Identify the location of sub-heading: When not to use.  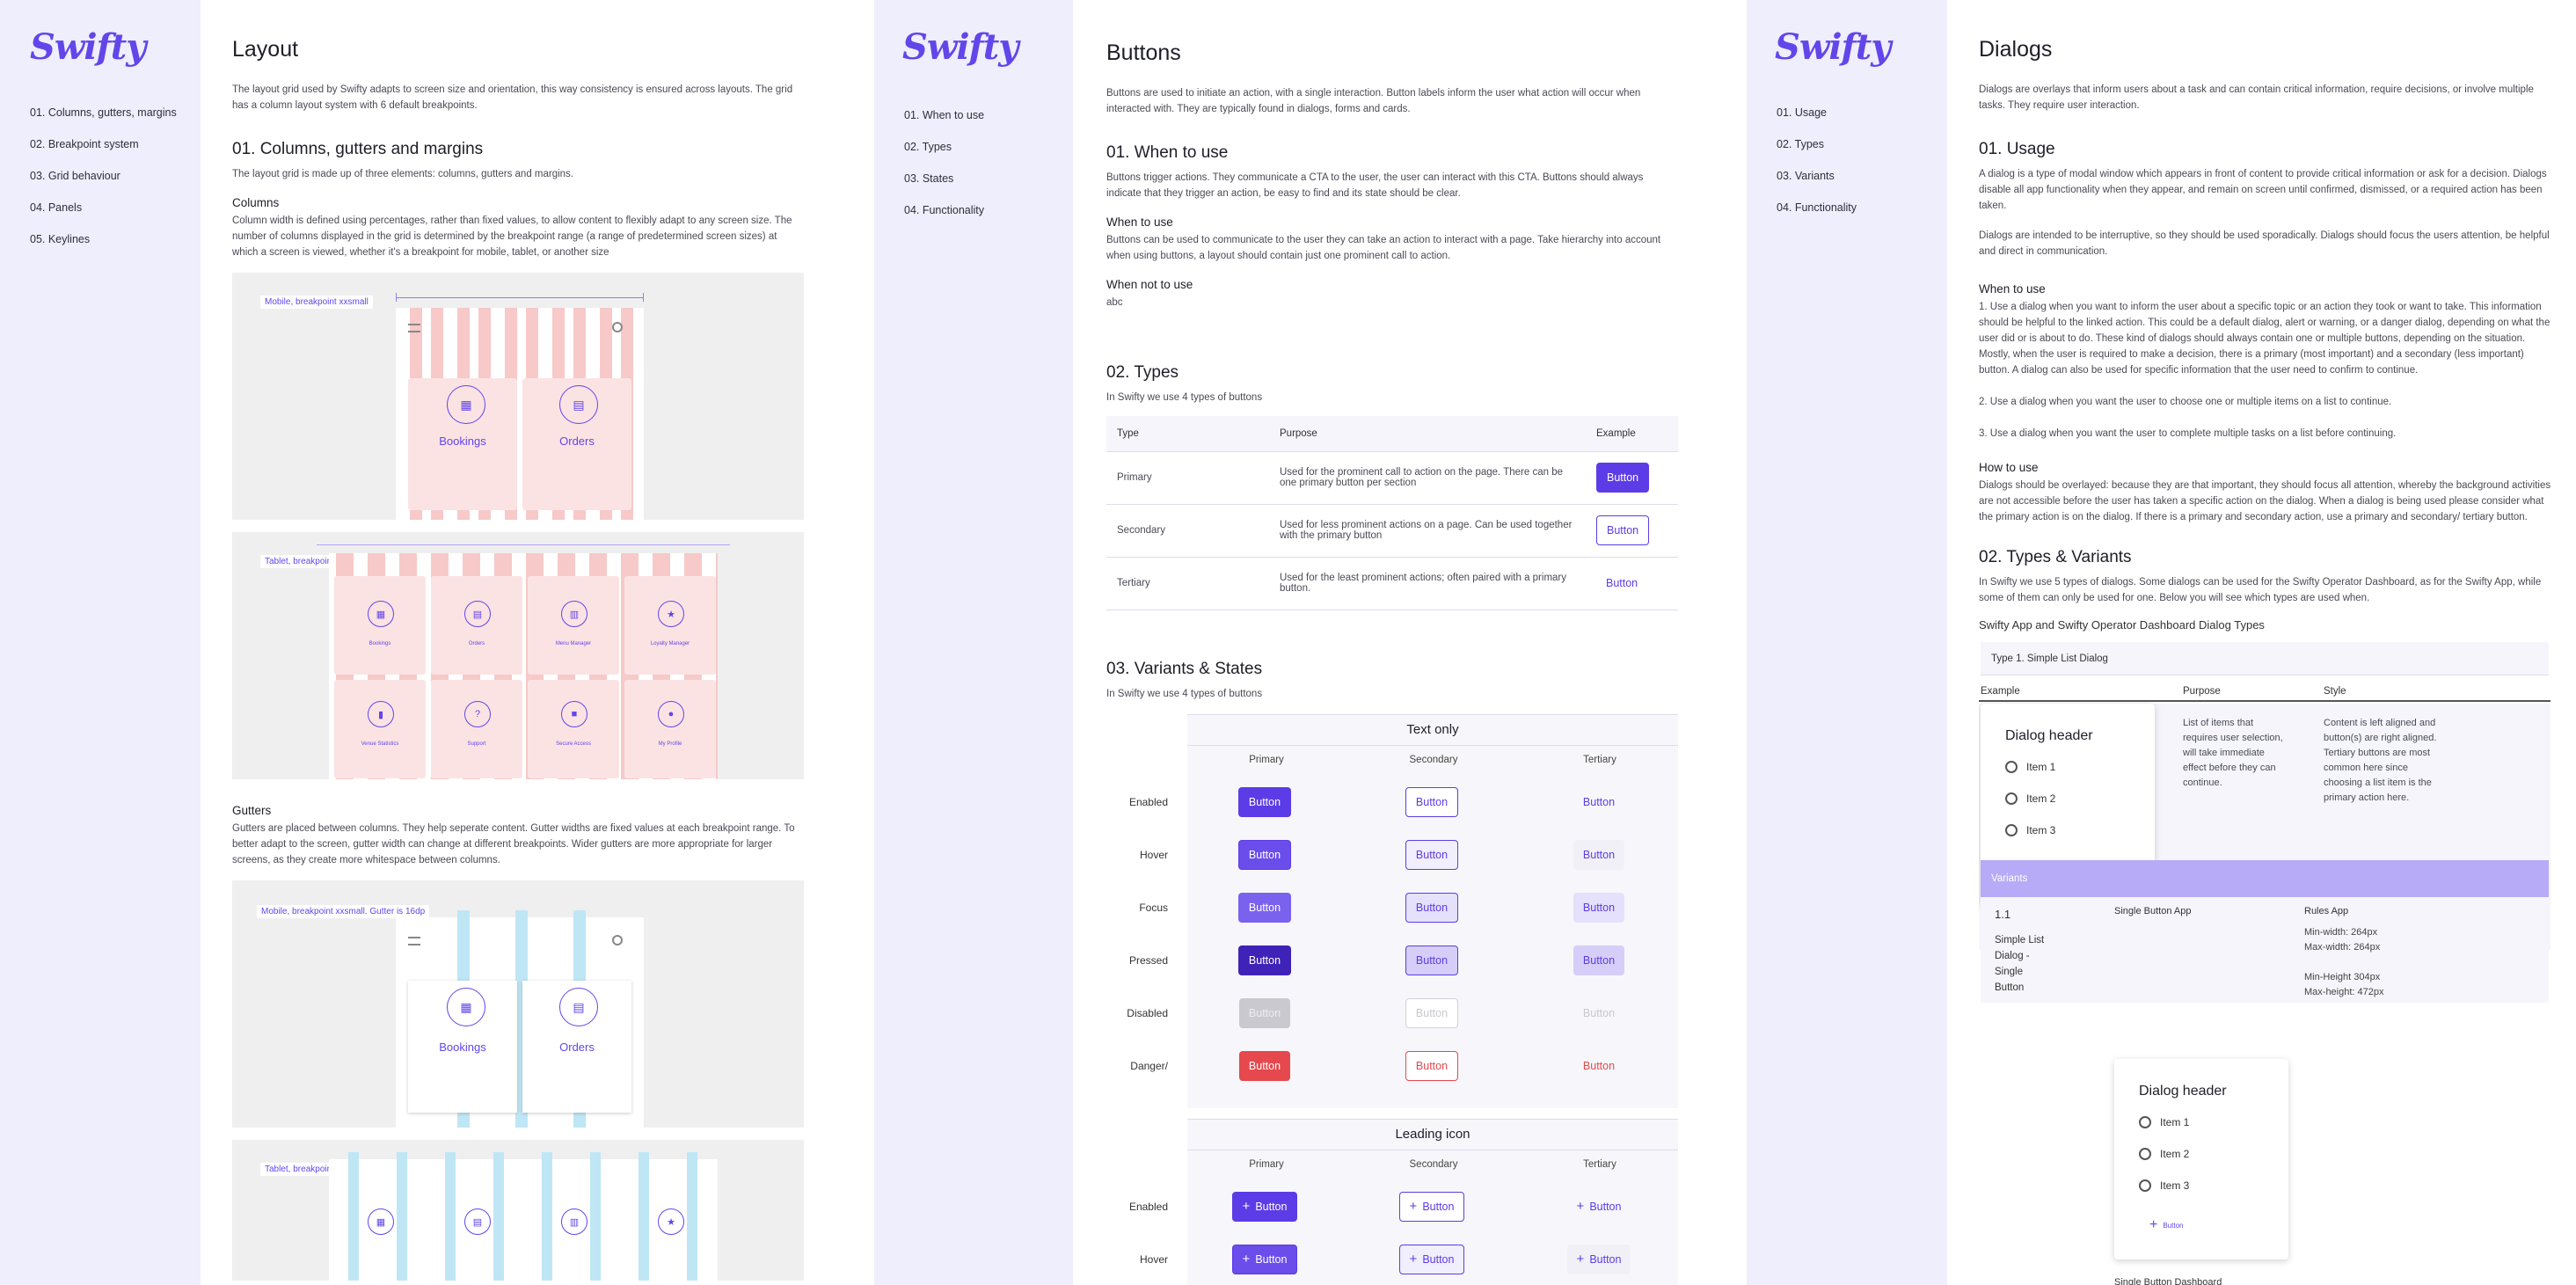
(1149, 284).